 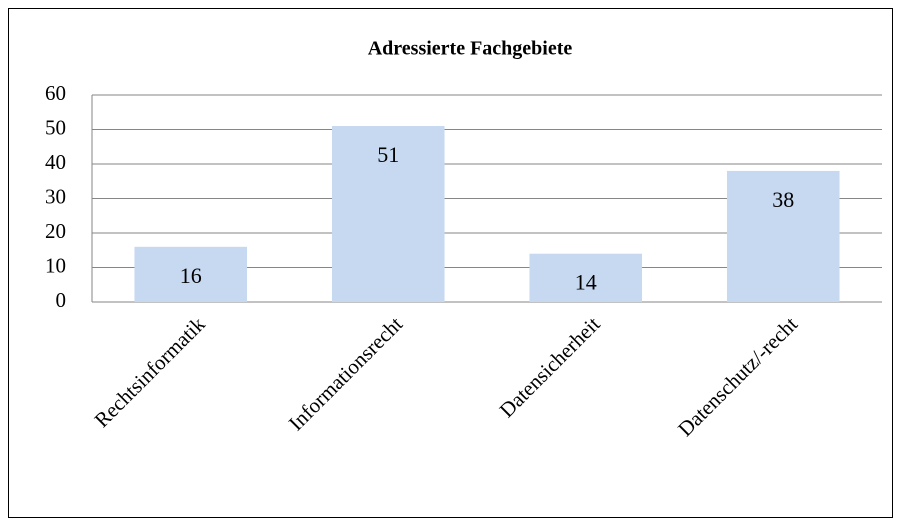 What do you see at coordinates (55, 93) in the screenshot?
I see `y-tick-label: 60` at bounding box center [55, 93].